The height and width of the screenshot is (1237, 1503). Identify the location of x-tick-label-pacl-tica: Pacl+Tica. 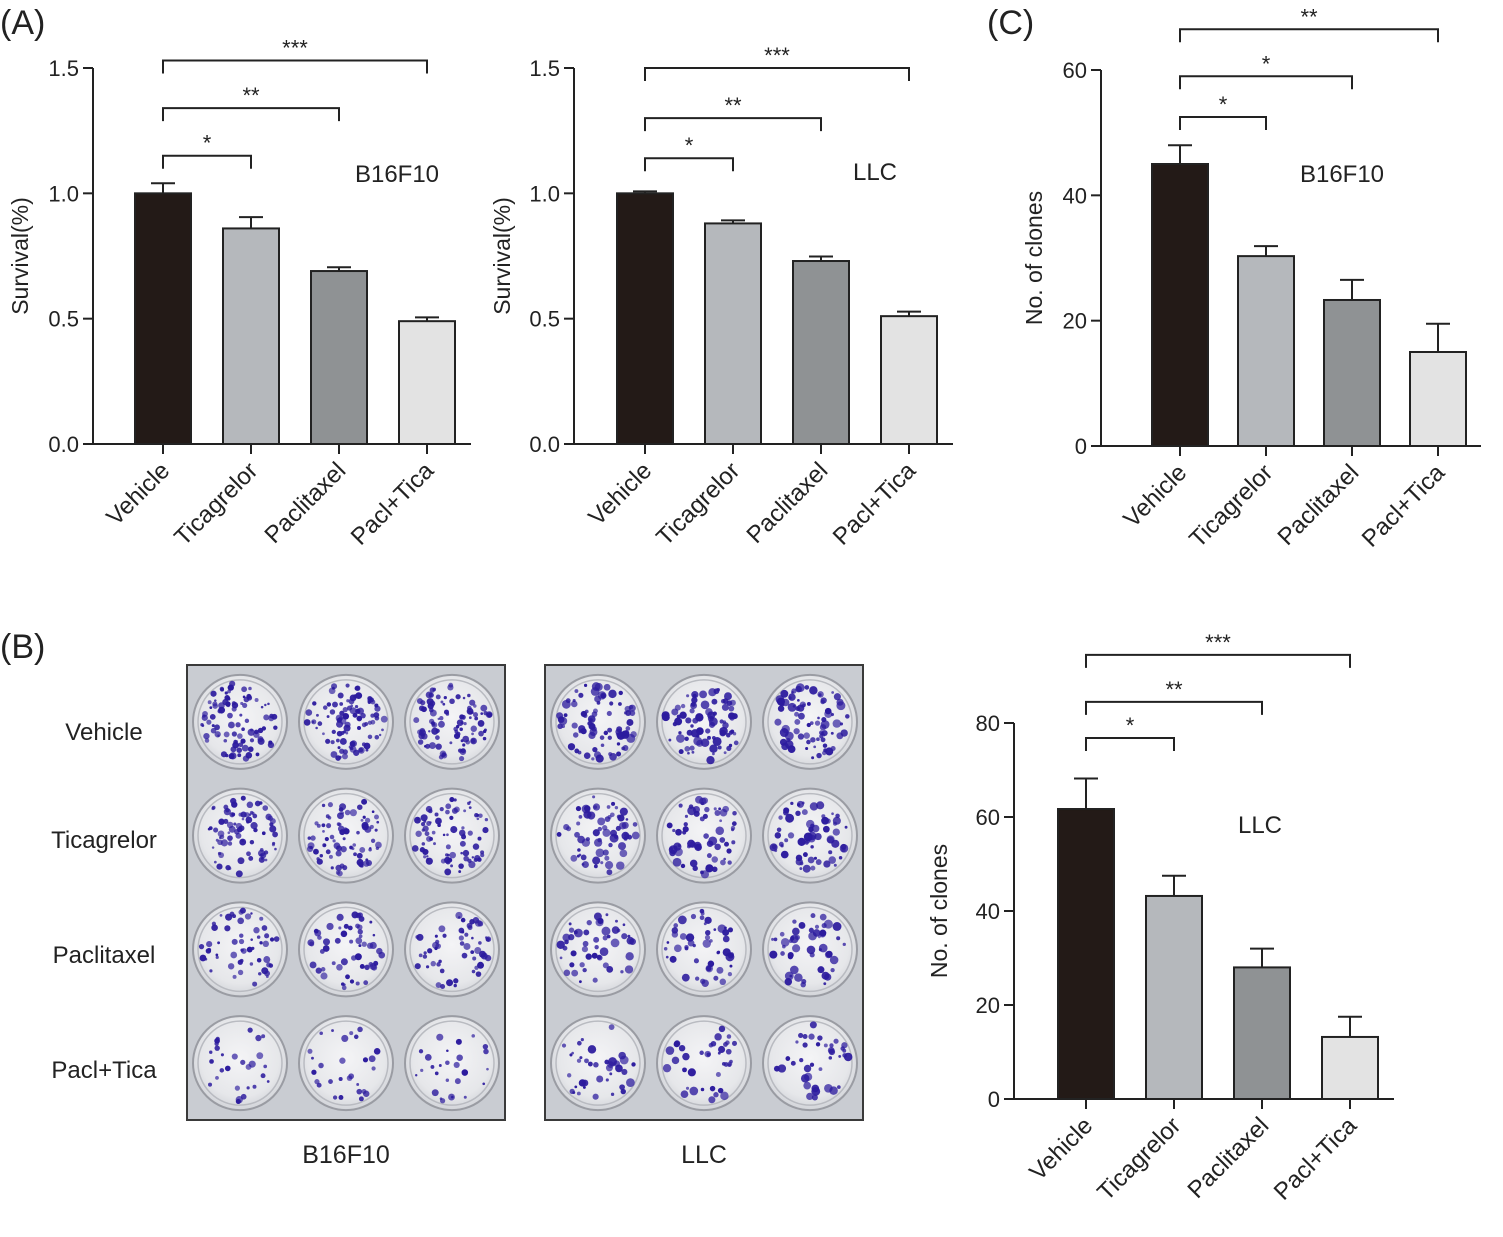
(393, 504).